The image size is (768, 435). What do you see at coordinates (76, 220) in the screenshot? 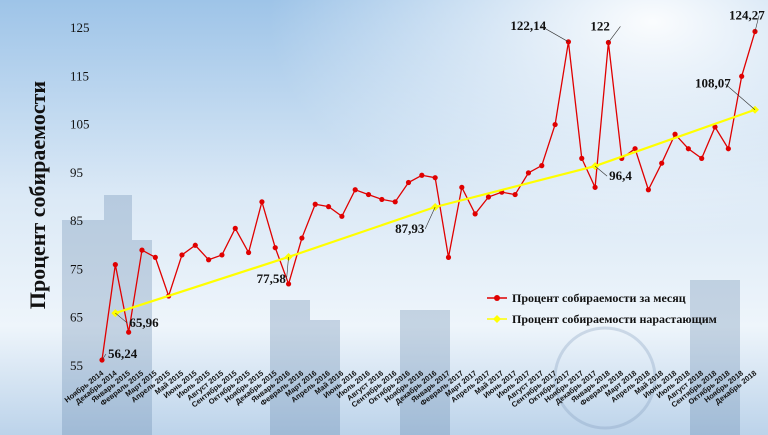
I see `y-tick-label: 85` at bounding box center [76, 220].